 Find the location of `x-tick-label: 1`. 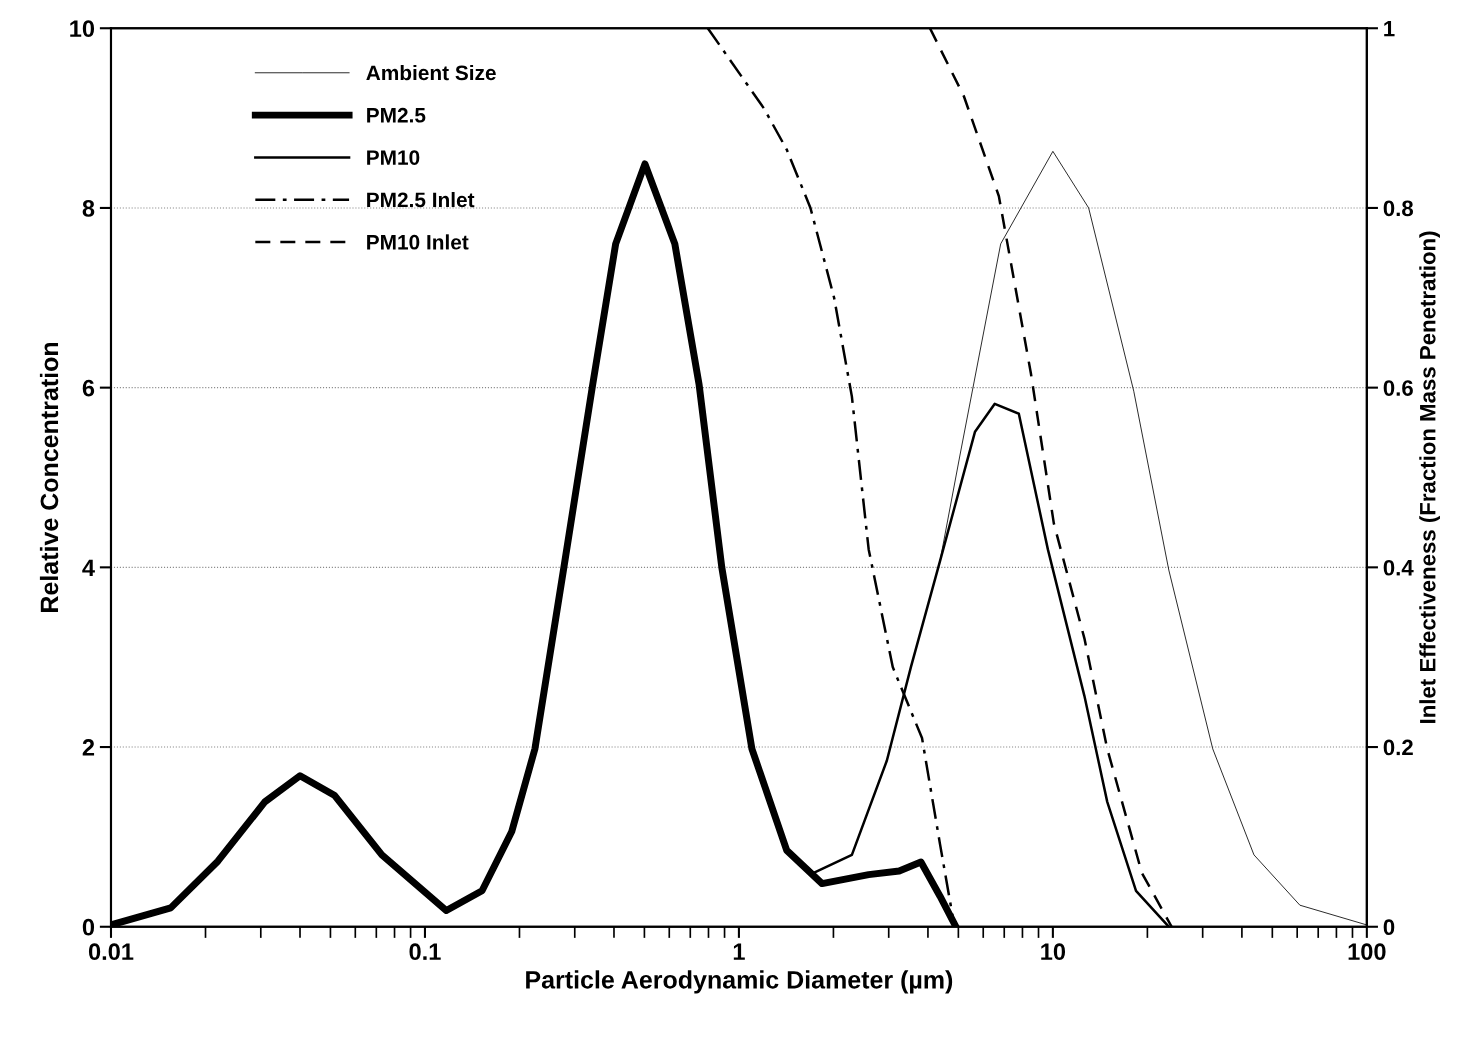

x-tick-label: 1 is located at coordinates (739, 951).